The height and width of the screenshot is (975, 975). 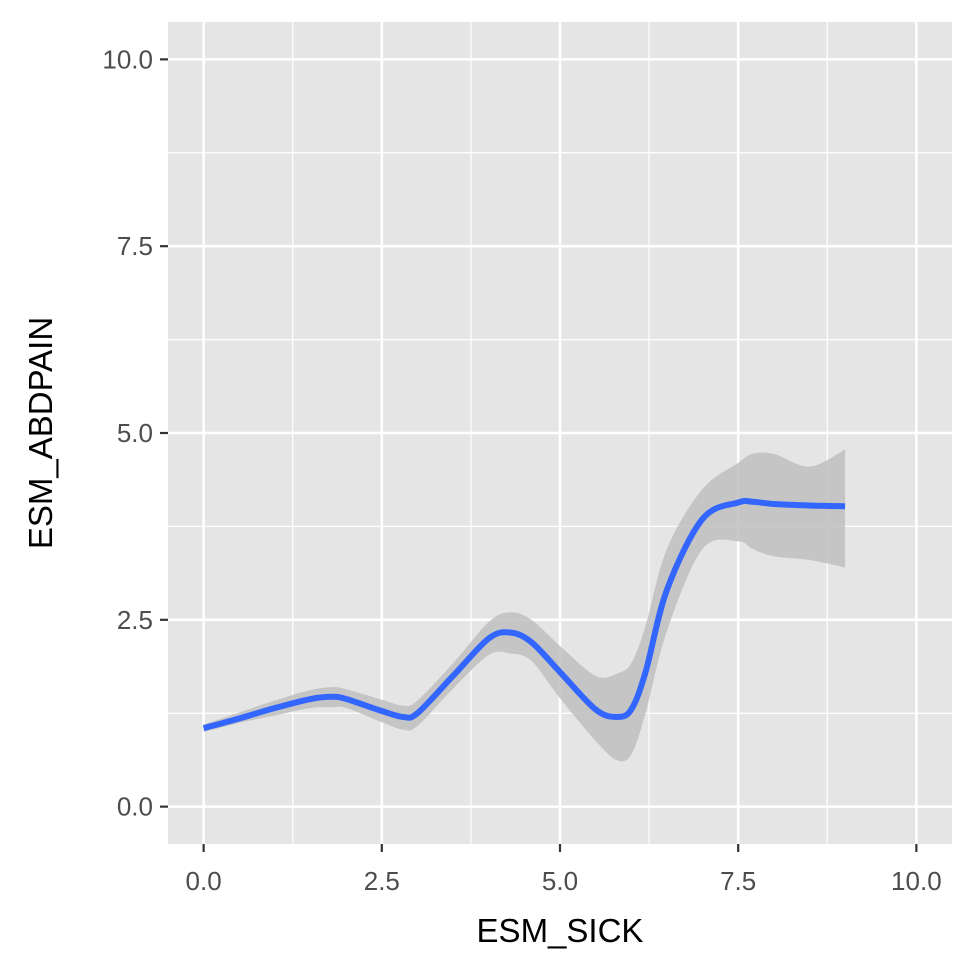 What do you see at coordinates (135, 807) in the screenshot?
I see `y-tick-label: 0.0` at bounding box center [135, 807].